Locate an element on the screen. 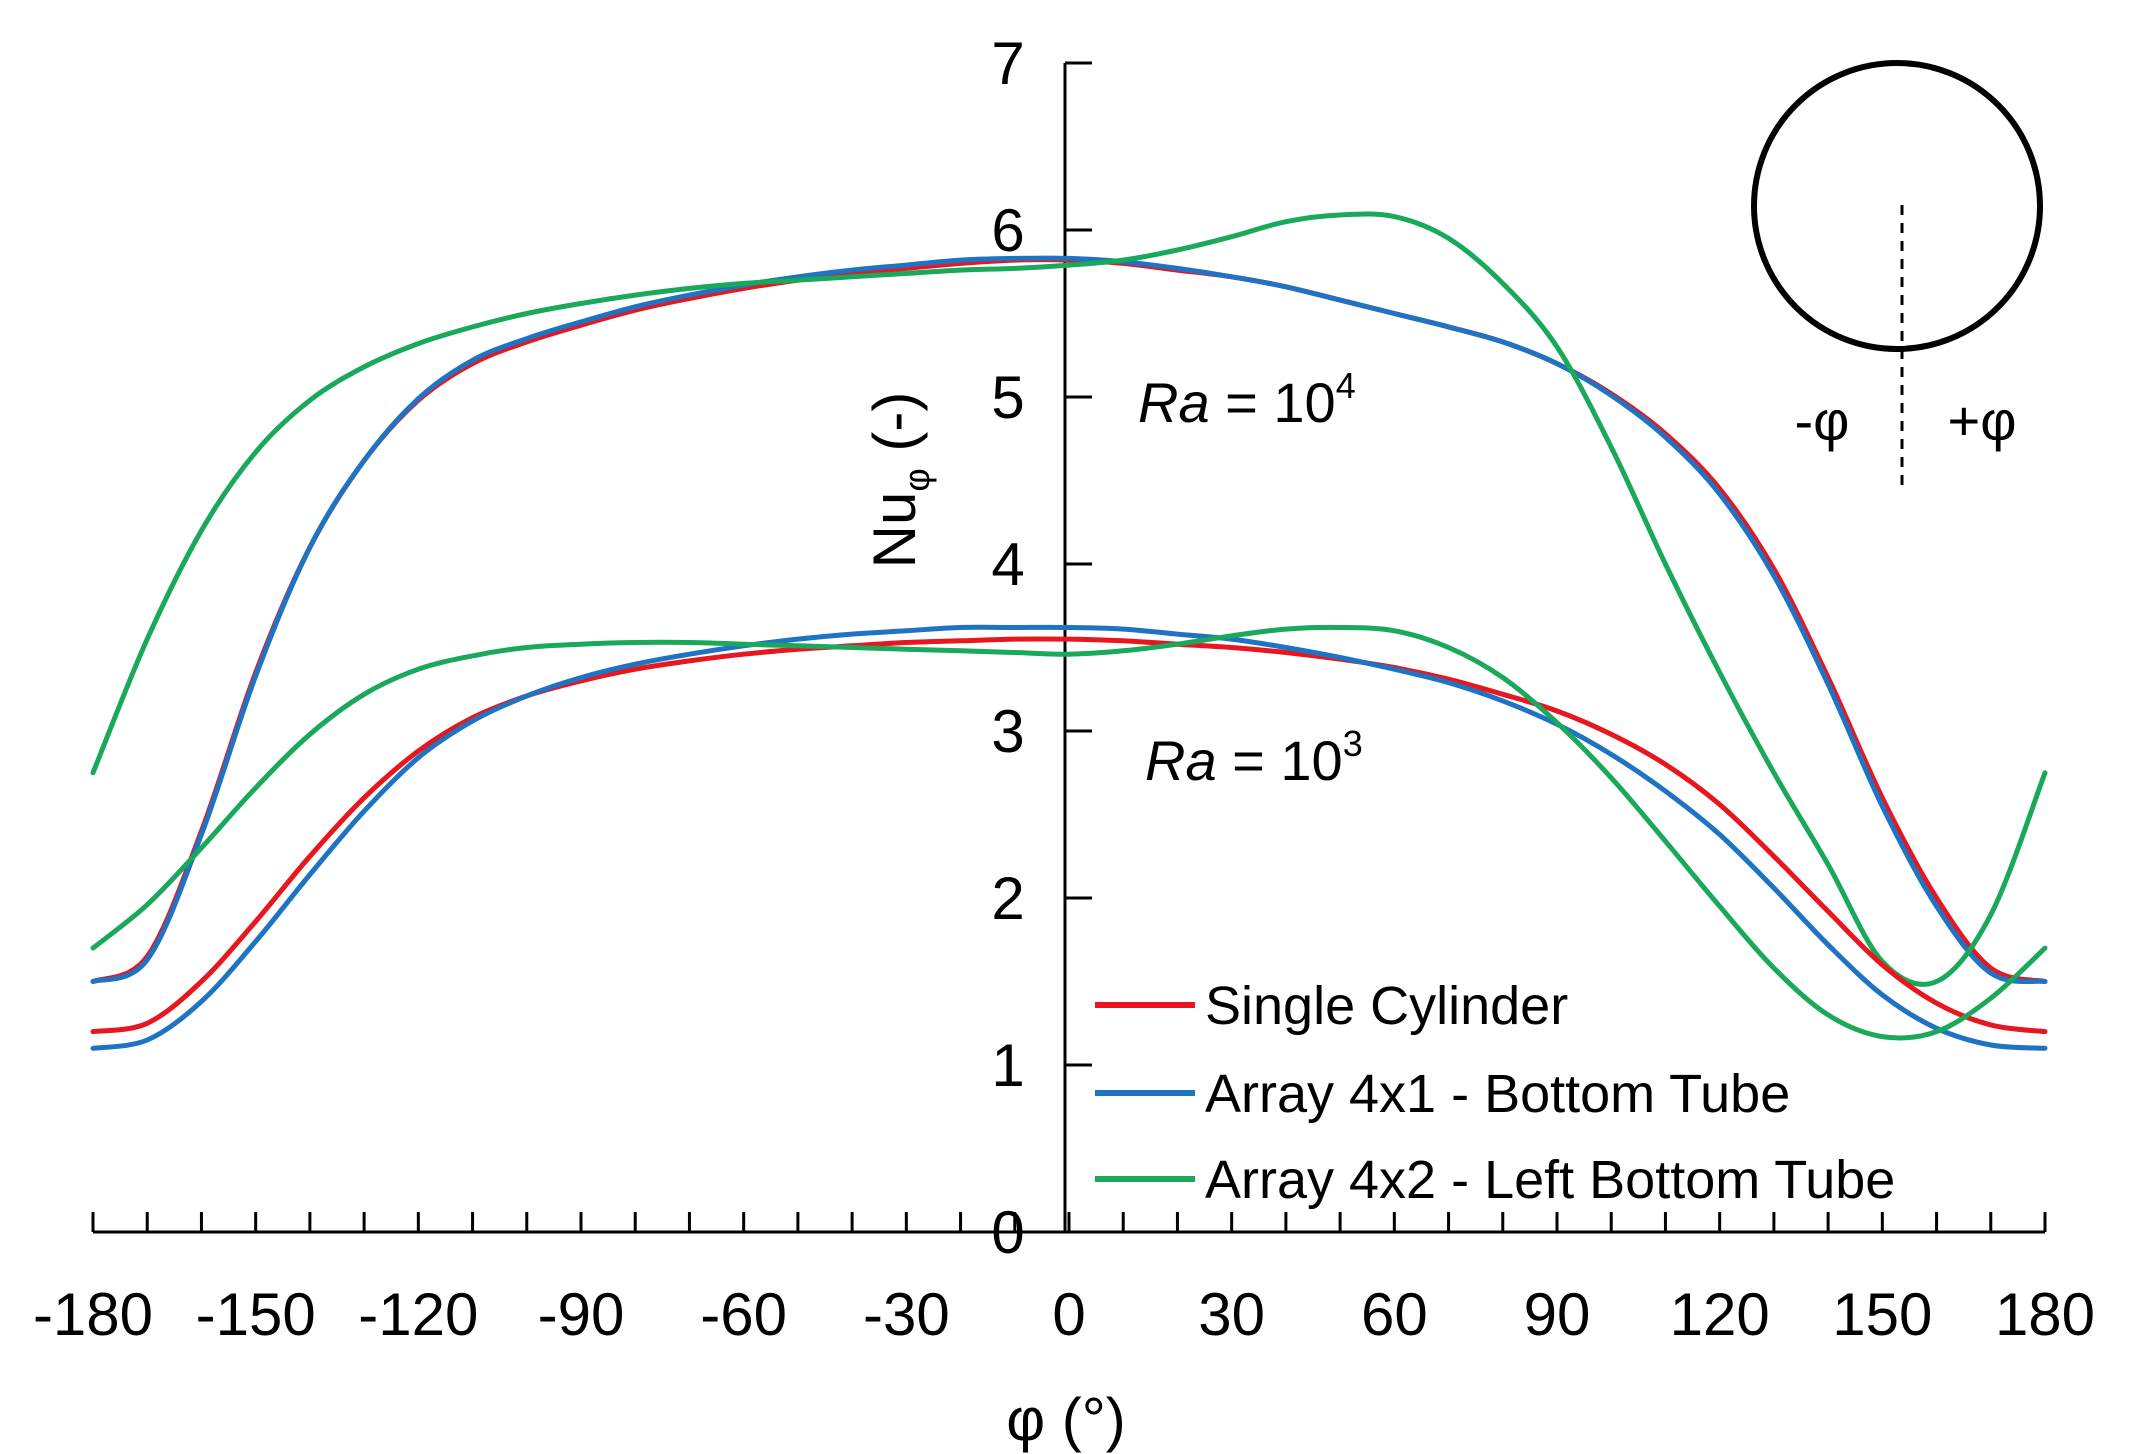 The width and height of the screenshot is (2139, 1454). y-tick-label: 4 is located at coordinates (1007, 564).